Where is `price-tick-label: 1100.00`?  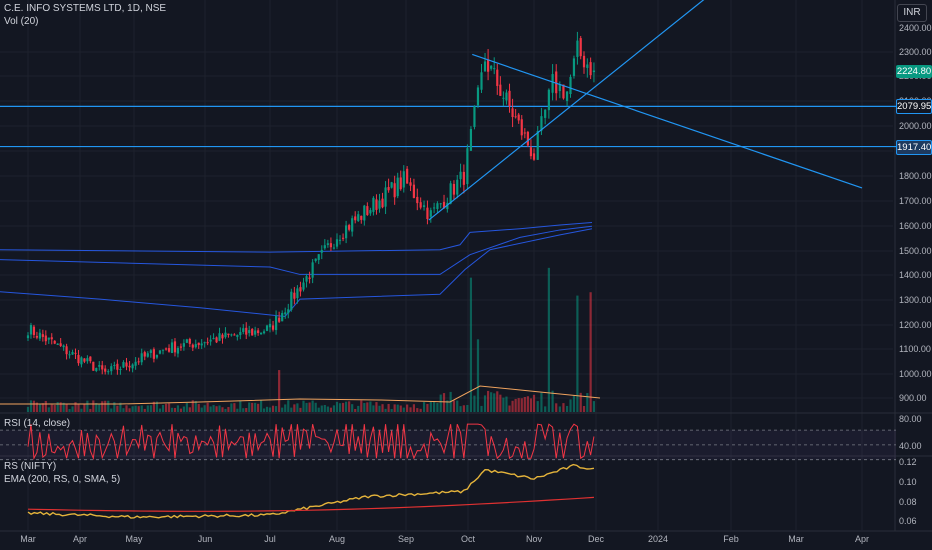 price-tick-label: 1100.00 is located at coordinates (915, 349).